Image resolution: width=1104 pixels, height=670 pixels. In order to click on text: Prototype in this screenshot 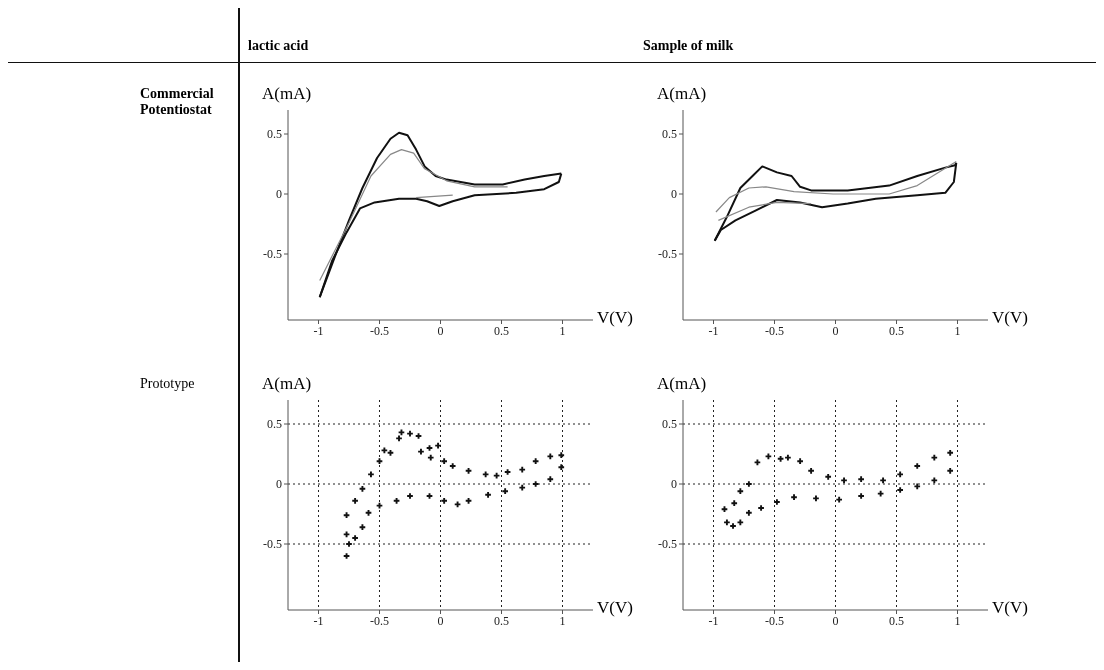, I will do `click(168, 384)`.